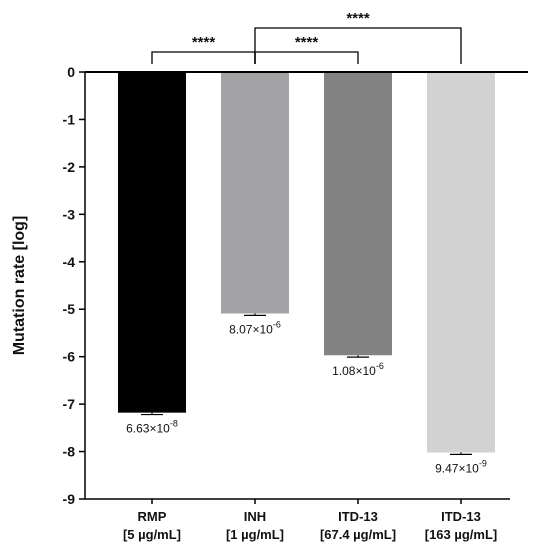 This screenshot has width=537, height=550. What do you see at coordinates (152, 534) in the screenshot?
I see `category-sublabel-1: [5 µg/mL]` at bounding box center [152, 534].